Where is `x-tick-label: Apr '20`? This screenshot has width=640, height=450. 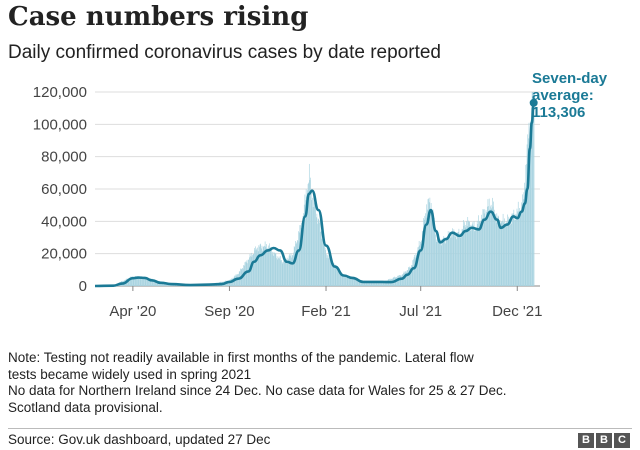 x-tick-label: Apr '20 is located at coordinates (132, 311).